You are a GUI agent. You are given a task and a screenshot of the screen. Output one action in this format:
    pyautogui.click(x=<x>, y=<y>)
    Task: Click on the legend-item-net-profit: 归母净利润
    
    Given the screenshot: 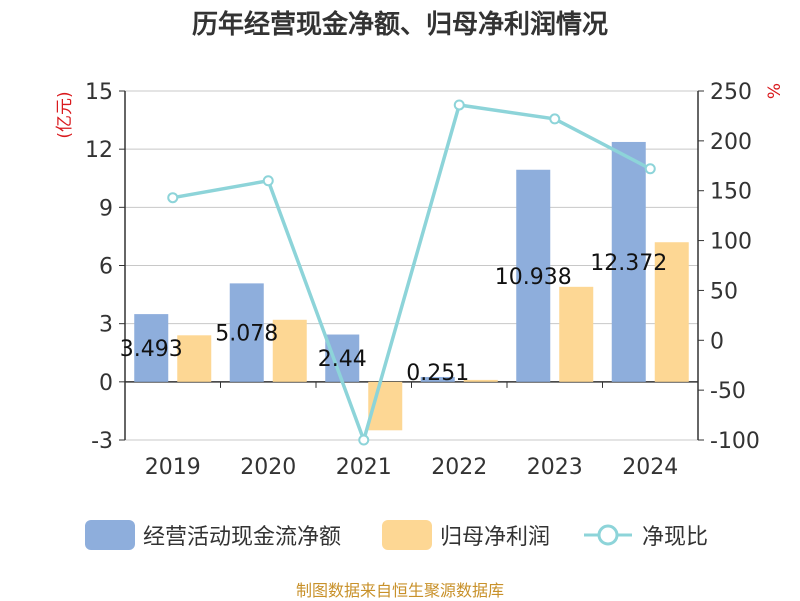 What is the action you would take?
    pyautogui.click(x=466, y=535)
    